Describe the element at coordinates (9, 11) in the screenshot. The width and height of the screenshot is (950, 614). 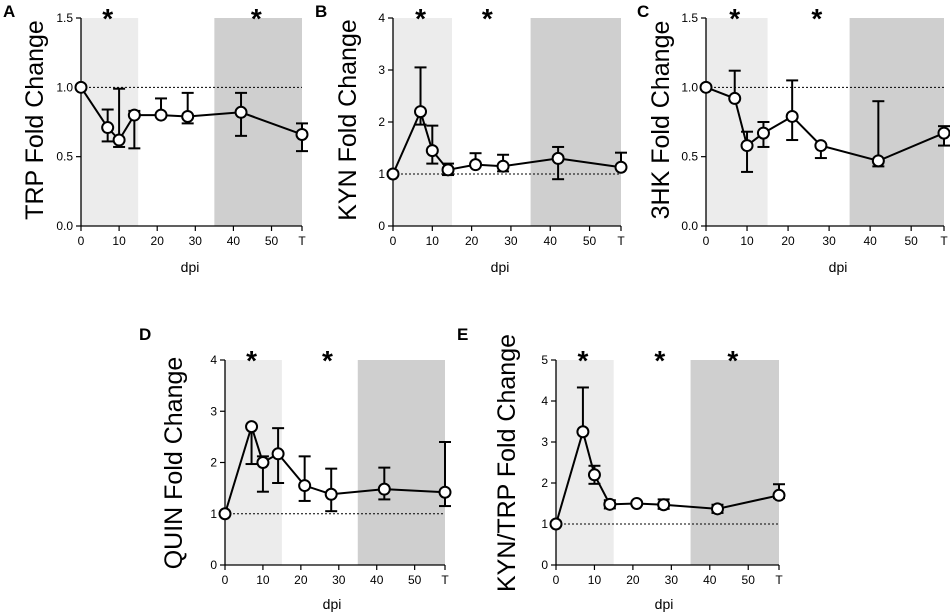
I see `panel-label: A` at that location.